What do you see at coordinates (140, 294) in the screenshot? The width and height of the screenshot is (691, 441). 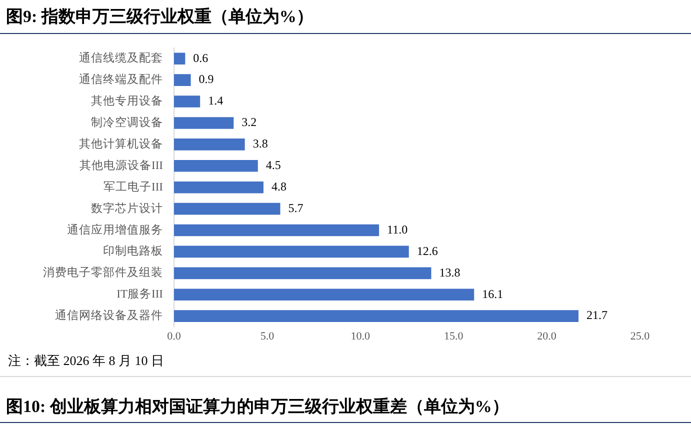 I see `y-tick-label: IT服务III` at bounding box center [140, 294].